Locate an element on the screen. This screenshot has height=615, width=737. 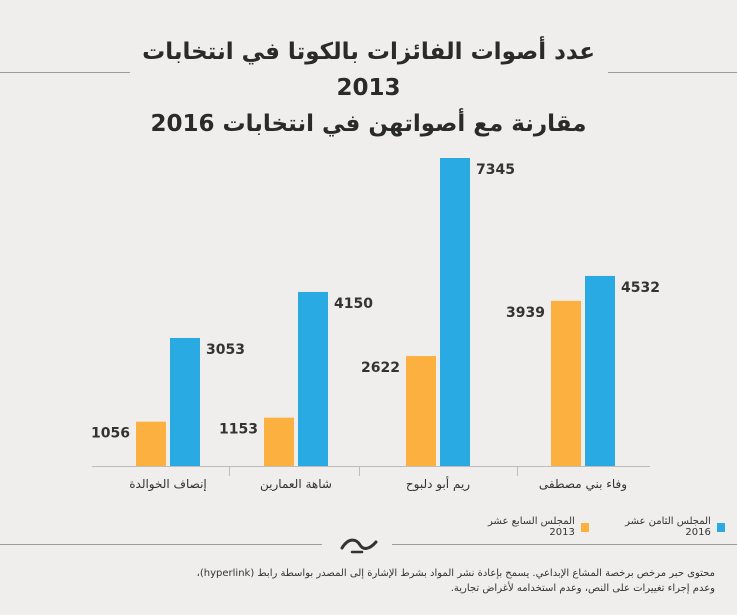
legend-swatch-2016 is located at coordinates (720, 527).